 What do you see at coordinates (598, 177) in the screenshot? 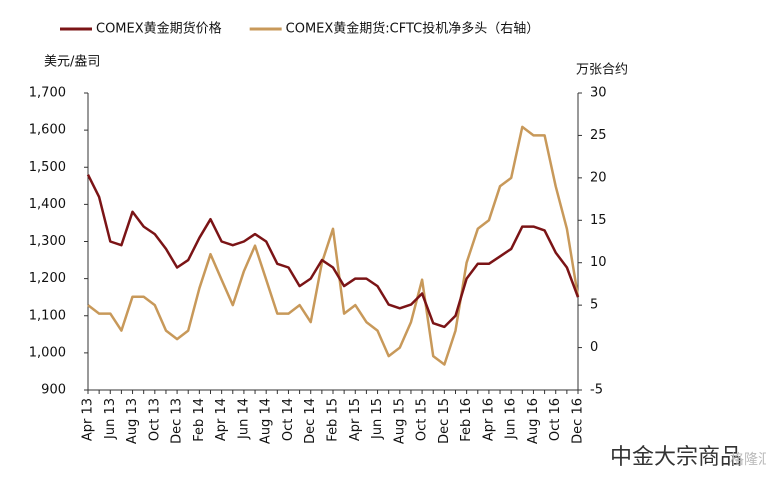
I see `y2-tick-label: 20` at bounding box center [598, 177].